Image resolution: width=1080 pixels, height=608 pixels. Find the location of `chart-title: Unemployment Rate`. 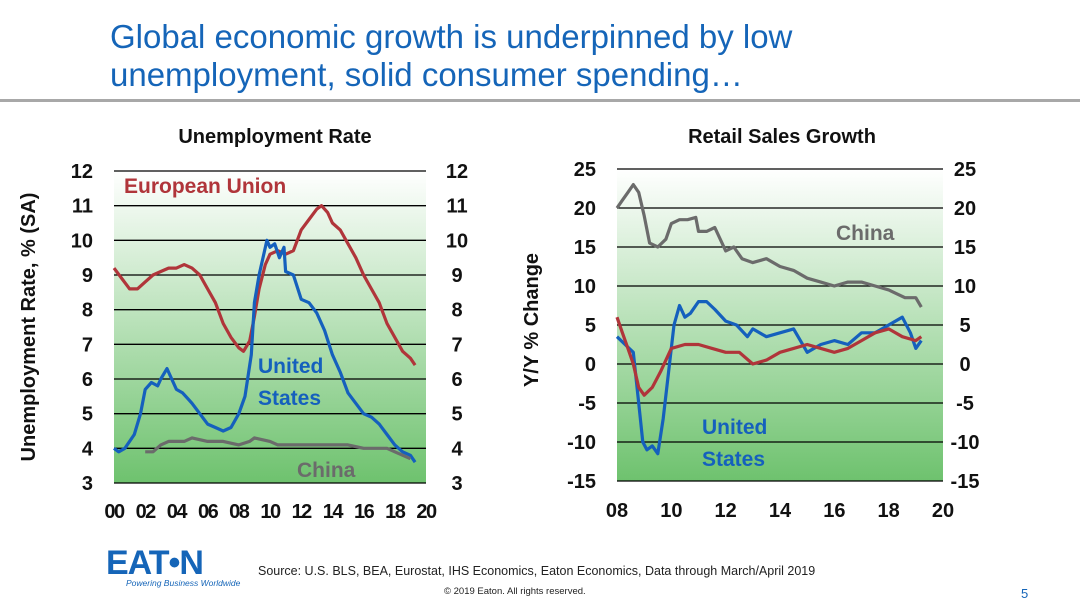

chart-title: Unemployment Rate is located at coordinates (274, 137).